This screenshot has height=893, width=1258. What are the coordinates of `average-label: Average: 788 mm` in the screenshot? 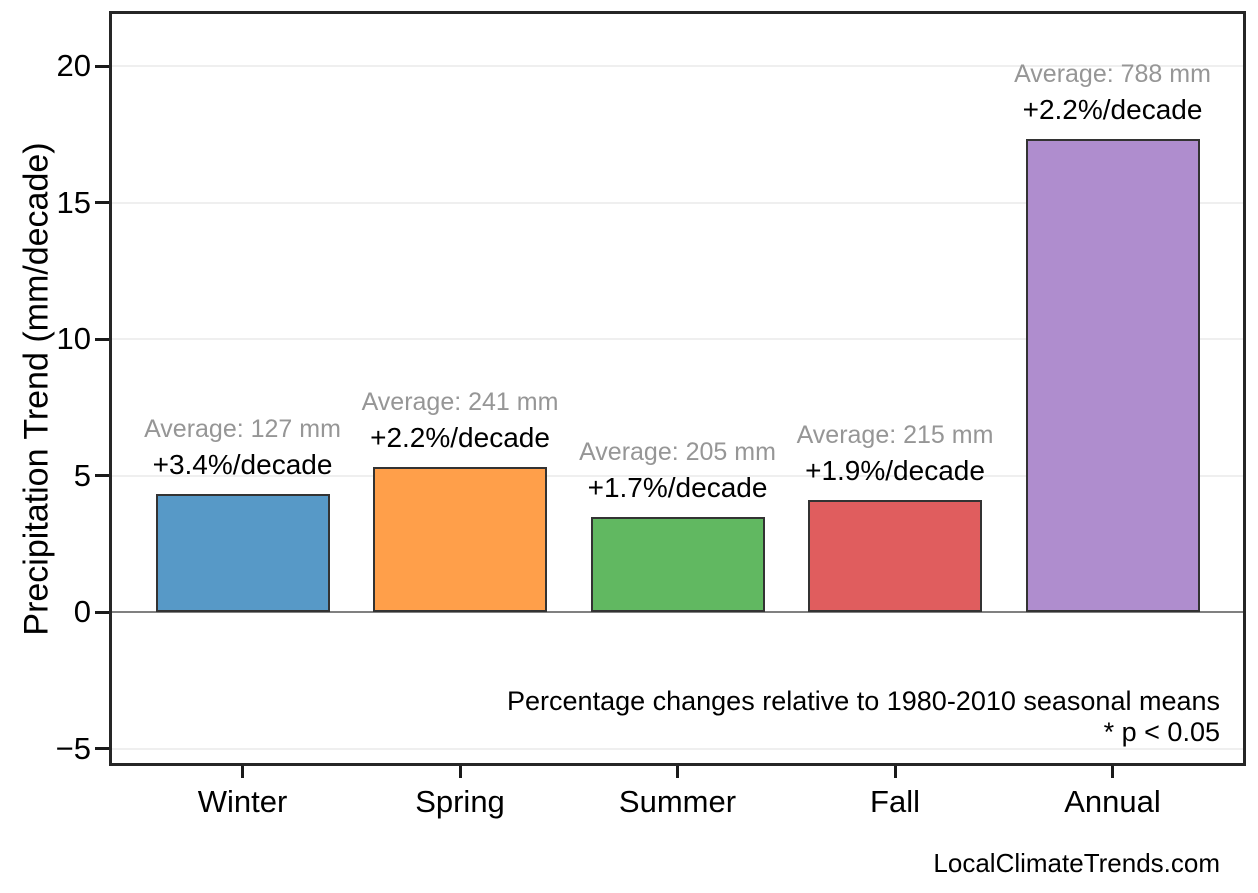 It's located at (1112, 73).